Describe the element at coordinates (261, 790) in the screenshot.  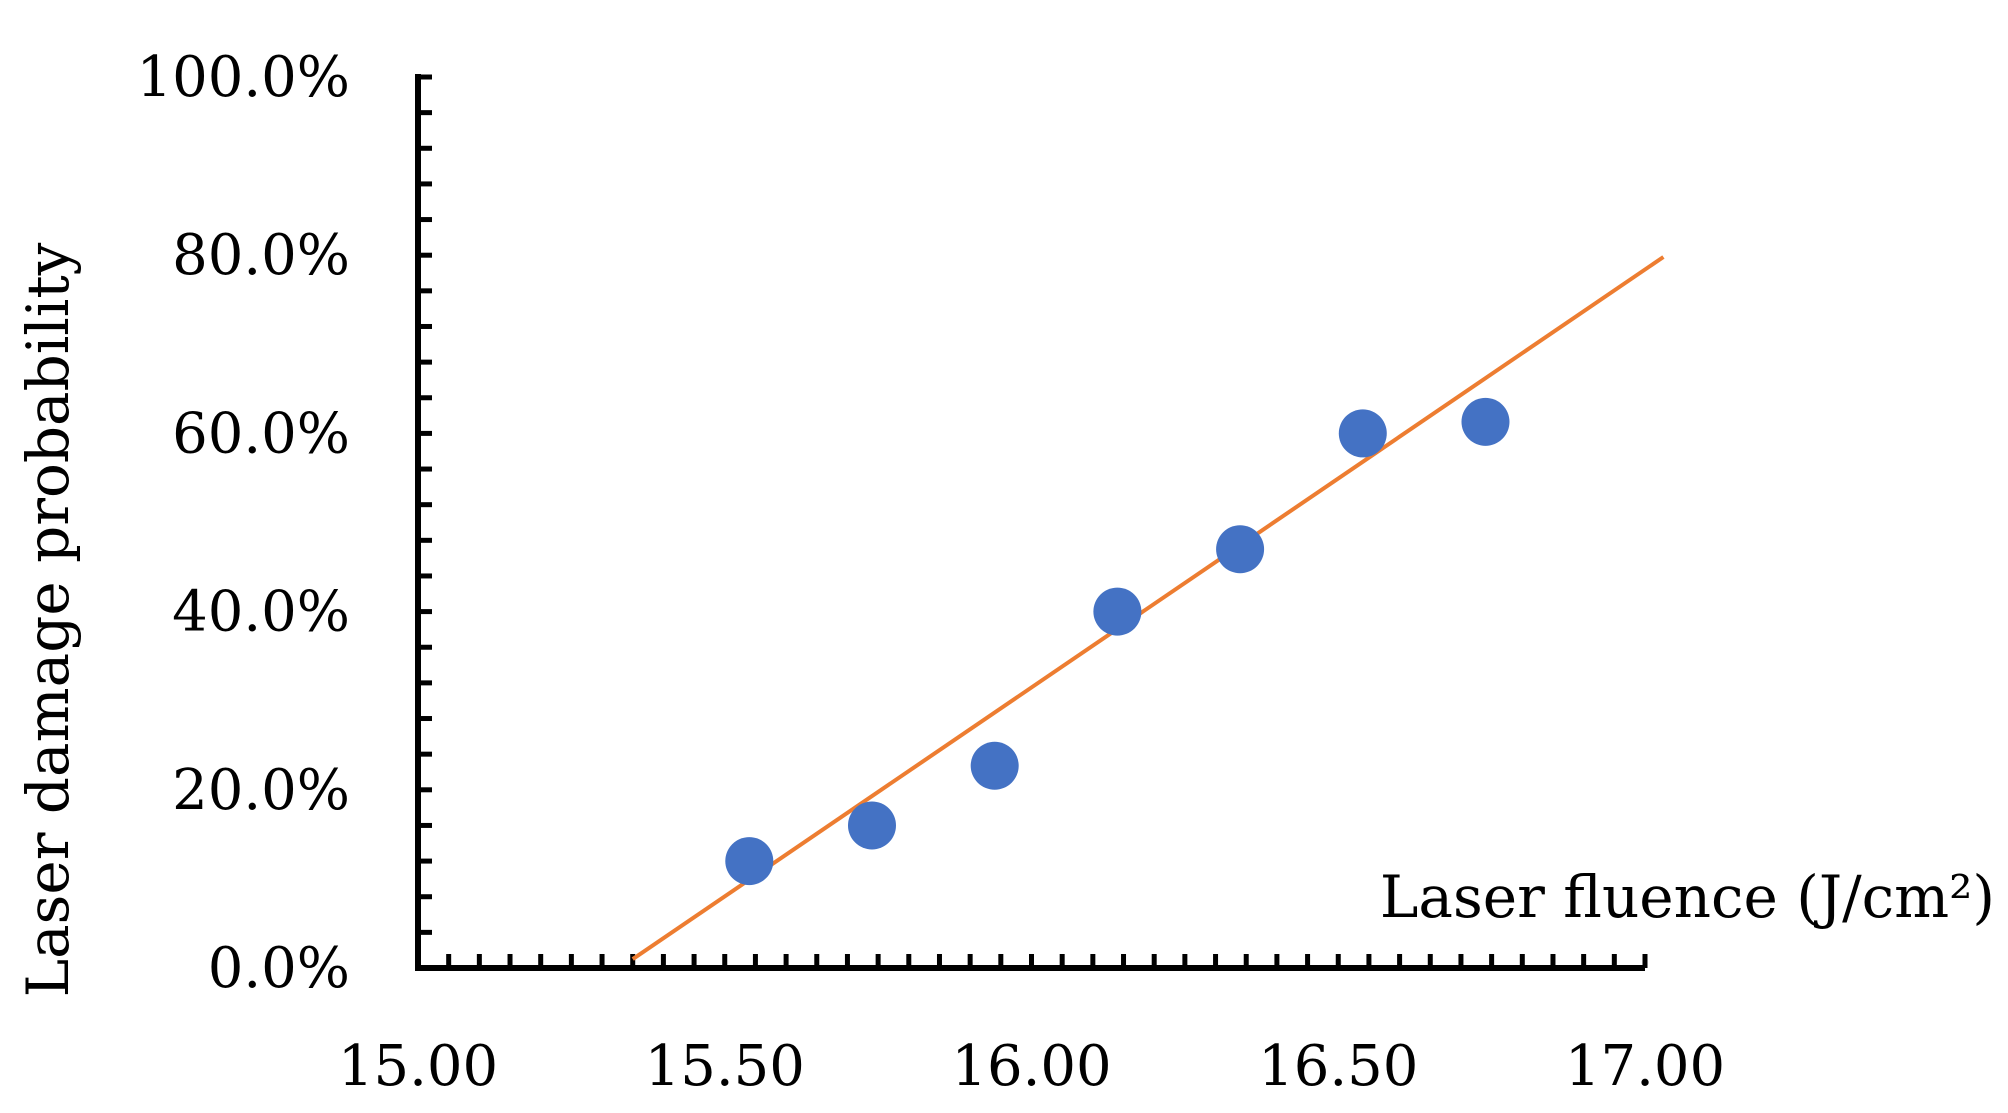
I see `y-tick-label: 20.0%` at that location.